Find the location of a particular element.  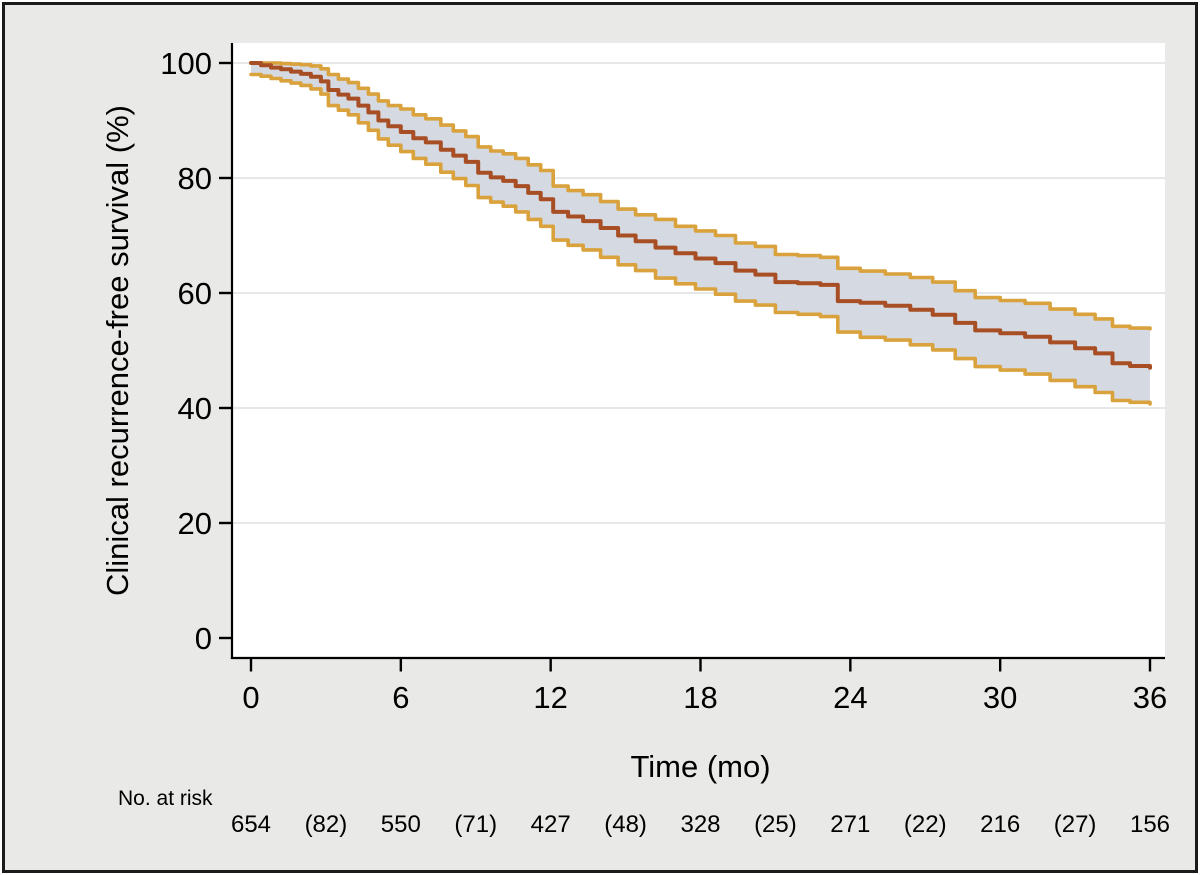

y-tick-label: 80 is located at coordinates (195, 178).